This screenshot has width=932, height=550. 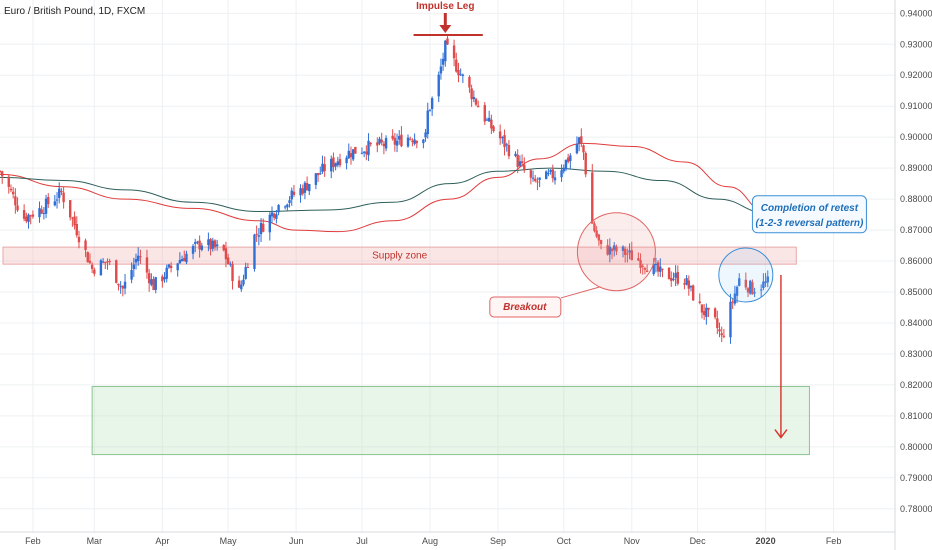 I want to click on x-tick-label: Dec, so click(x=698, y=541).